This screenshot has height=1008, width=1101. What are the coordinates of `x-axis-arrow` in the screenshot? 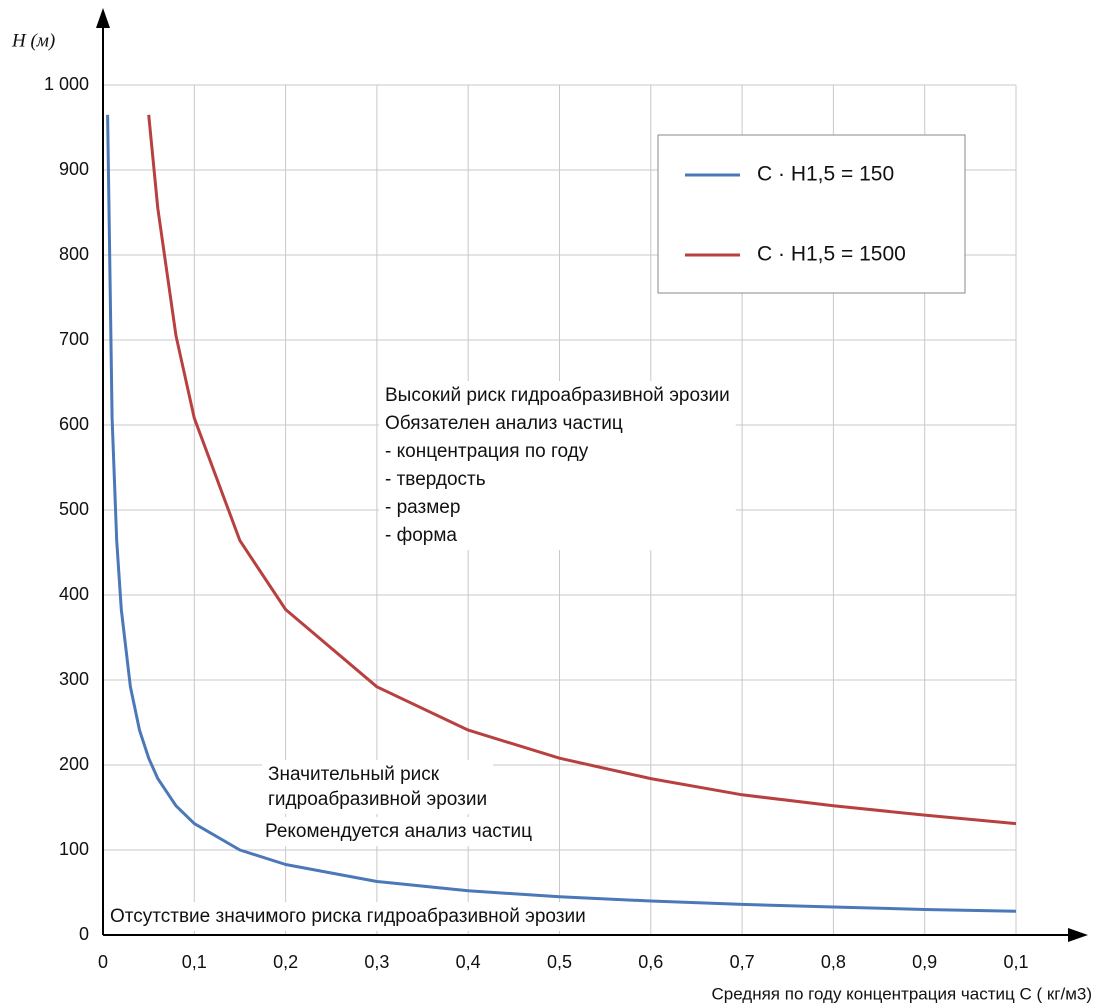 It's located at (1078, 935).